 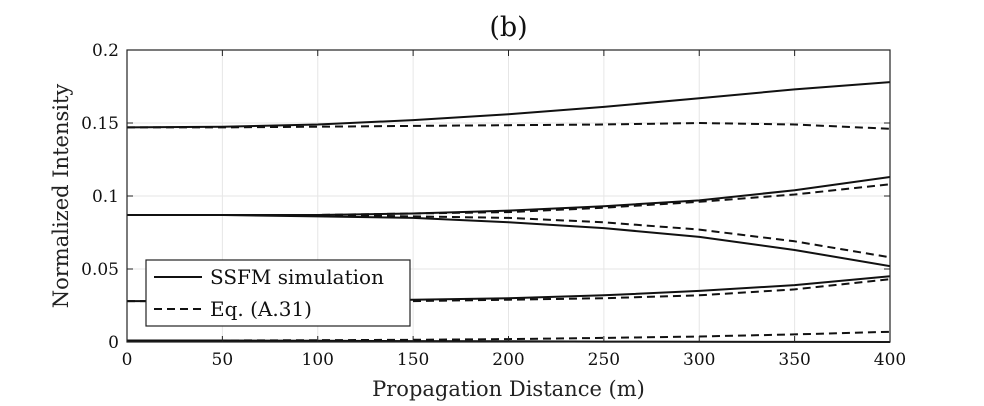 I want to click on y-tick-label: 0, so click(x=113, y=343).